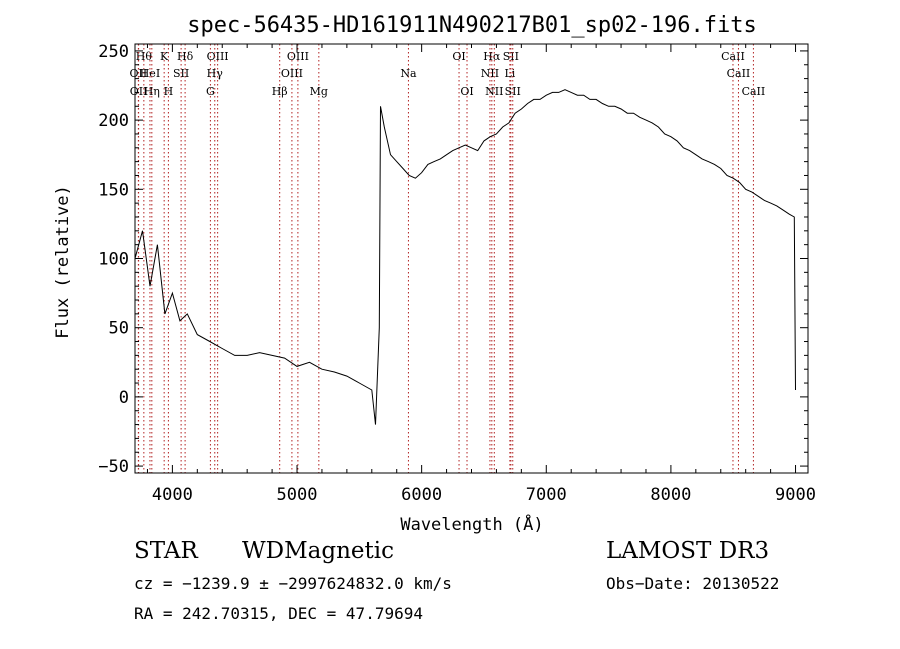  Describe the element at coordinates (113, 121) in the screenshot. I see `y-tick-label: 200` at that location.